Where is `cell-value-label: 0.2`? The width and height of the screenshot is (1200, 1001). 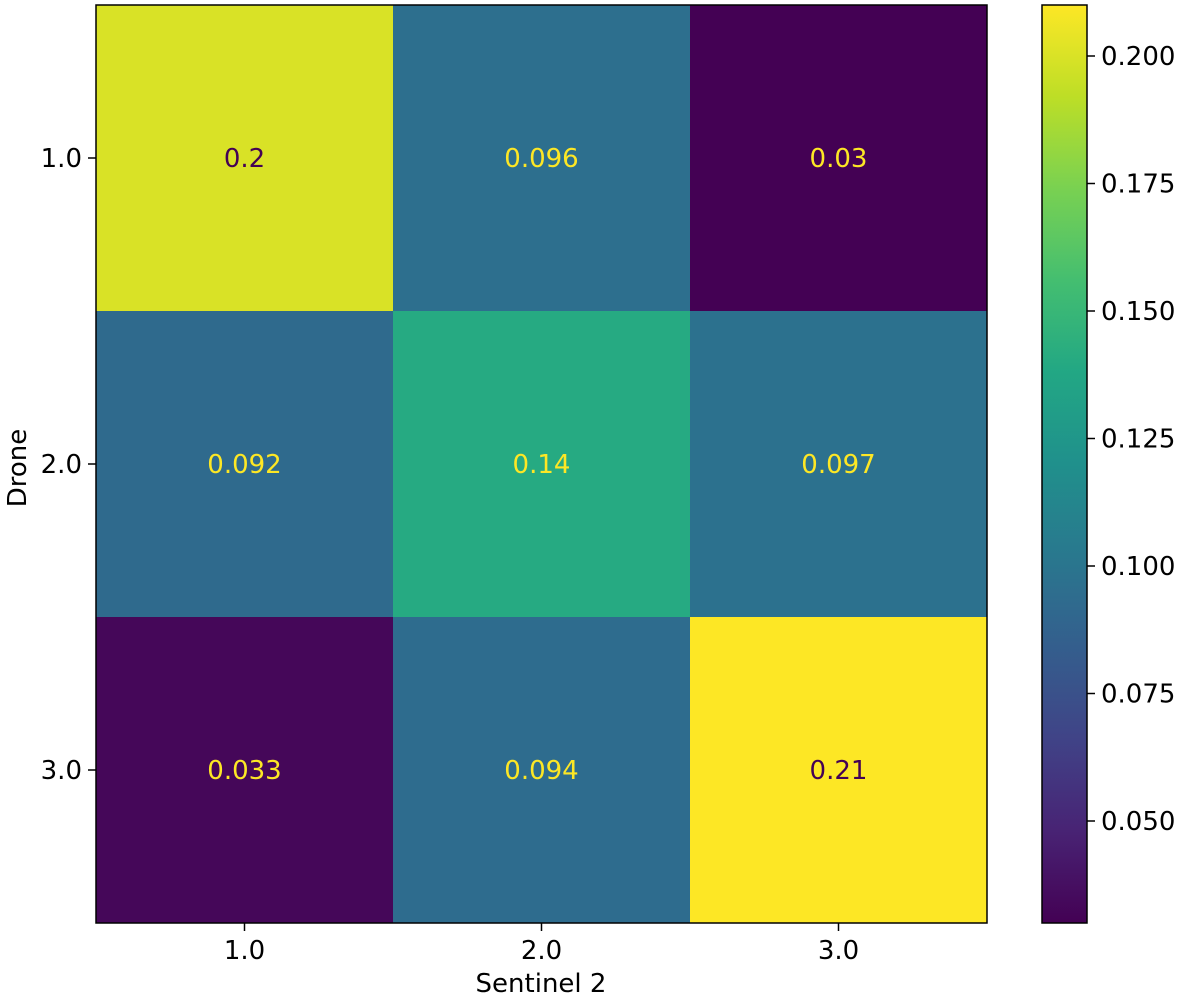 cell-value-label: 0.2 is located at coordinates (244, 159).